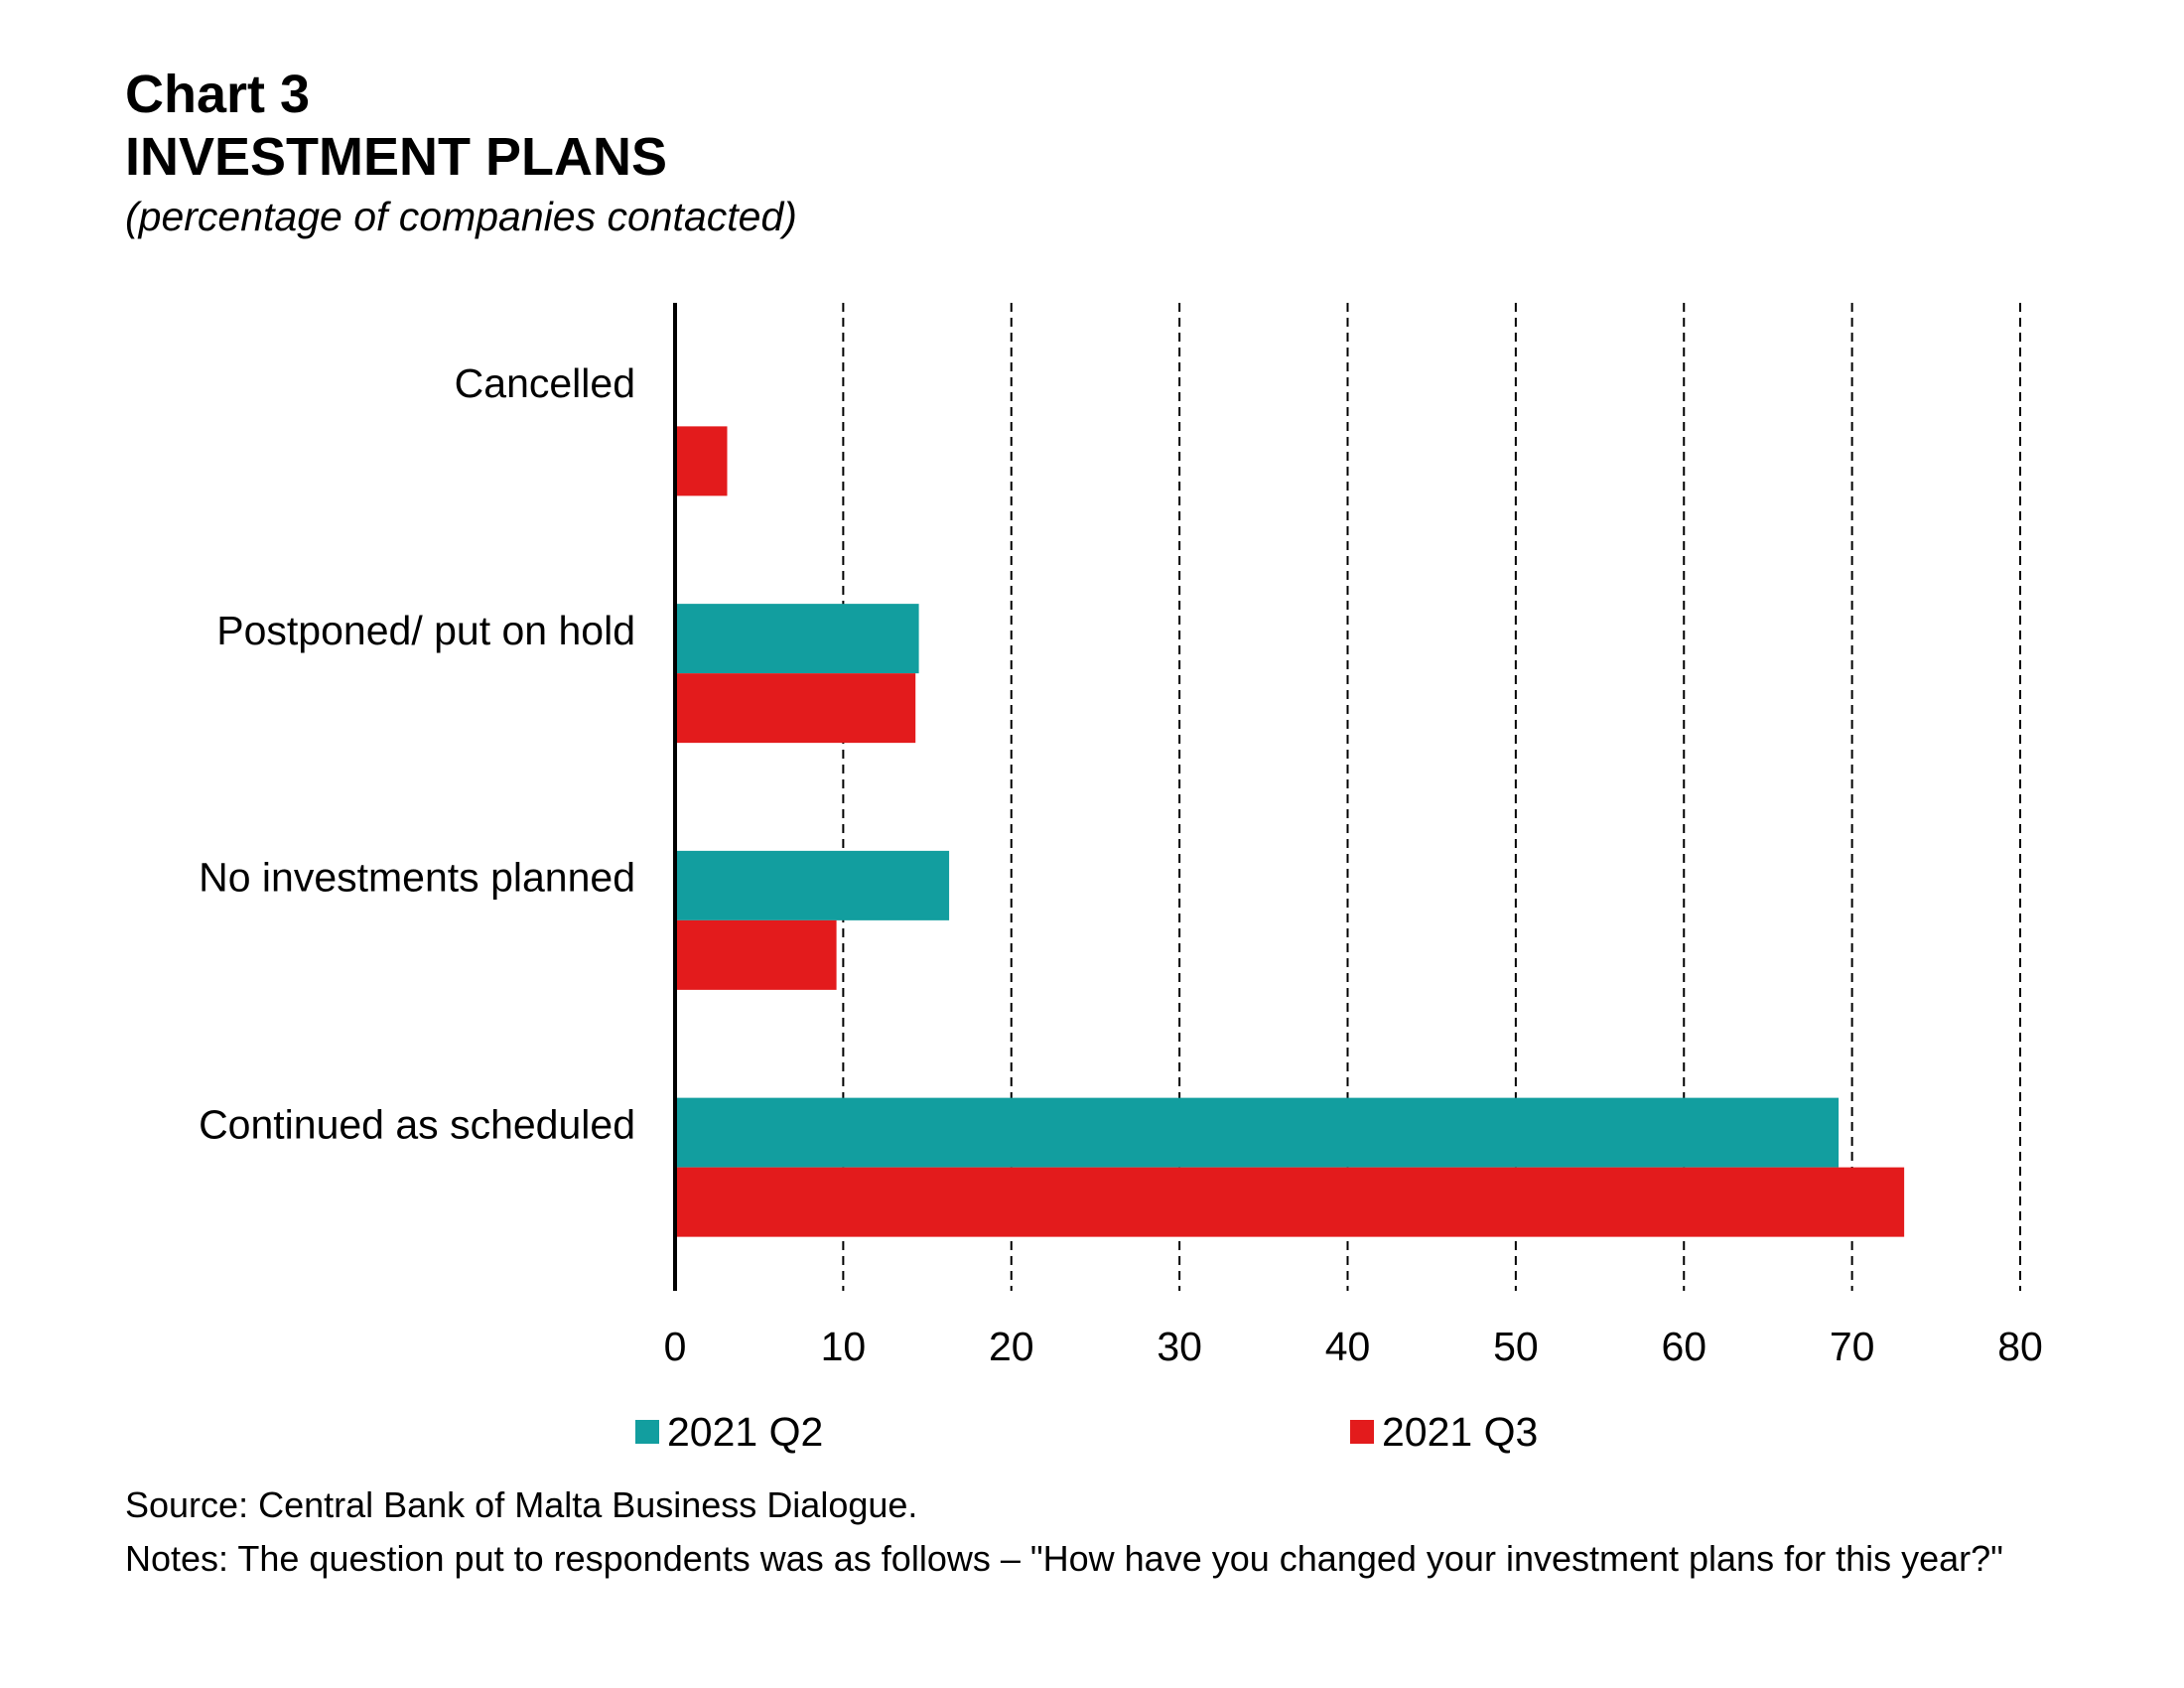 This screenshot has width=2184, height=1688. Describe the element at coordinates (417, 878) in the screenshot. I see `category-label-2: No investments planned` at that location.